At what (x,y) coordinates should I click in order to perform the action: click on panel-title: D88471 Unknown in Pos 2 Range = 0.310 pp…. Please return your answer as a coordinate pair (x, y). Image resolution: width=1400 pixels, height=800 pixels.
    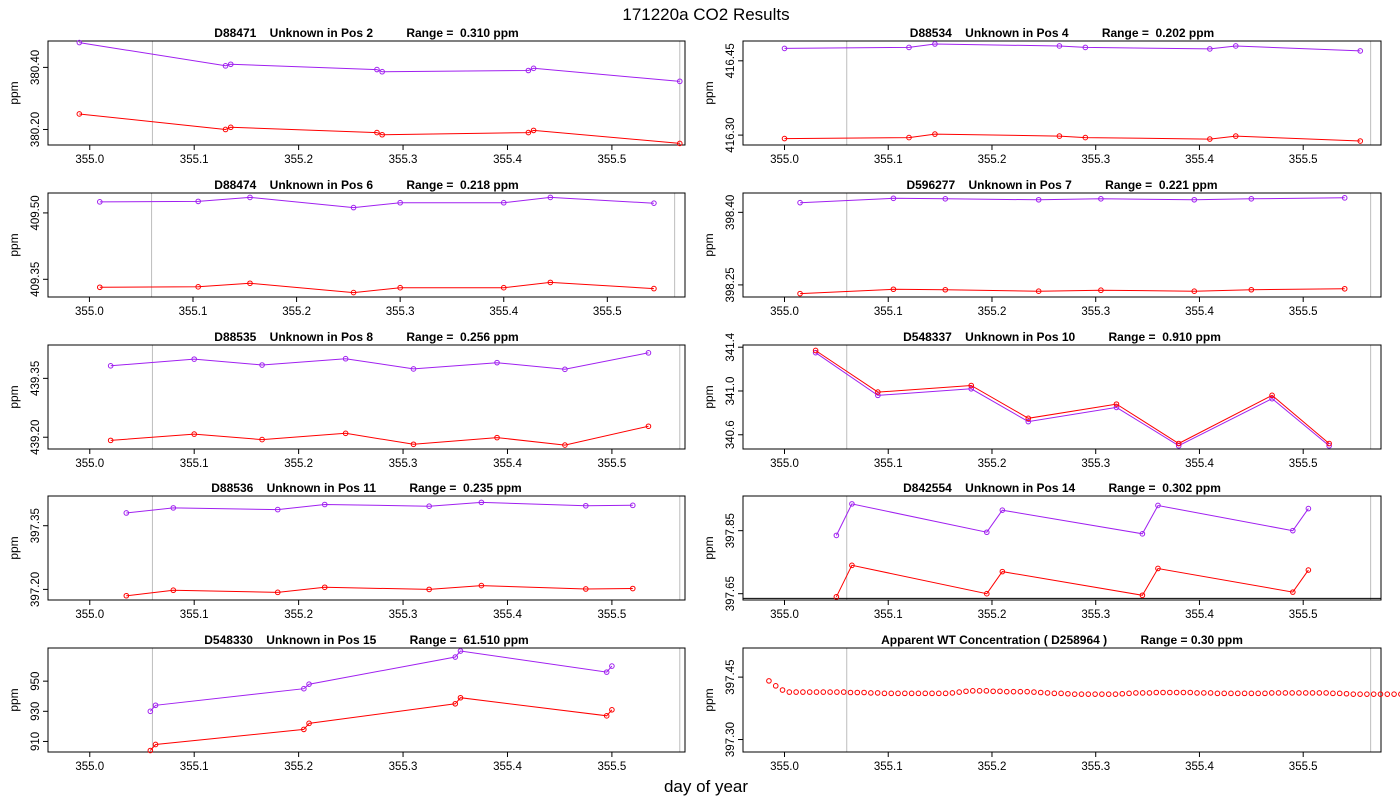
    Looking at the image, I should click on (366, 33).